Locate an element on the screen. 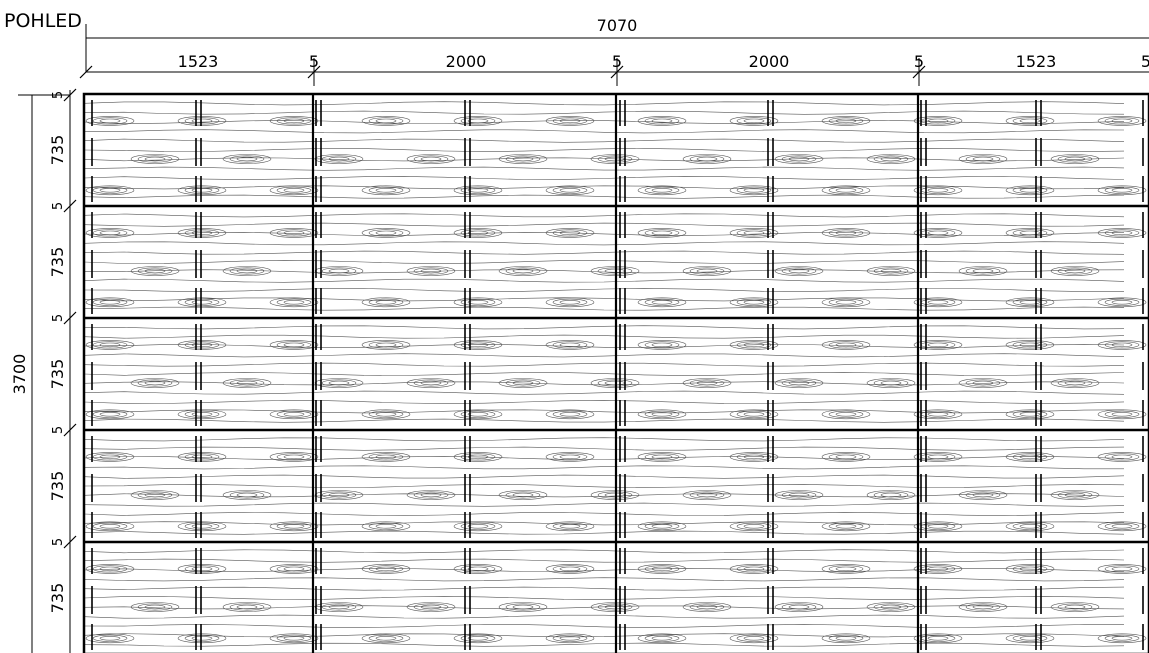 The width and height of the screenshot is (1149, 653). dim-v-seg-9: 735 is located at coordinates (57, 598).